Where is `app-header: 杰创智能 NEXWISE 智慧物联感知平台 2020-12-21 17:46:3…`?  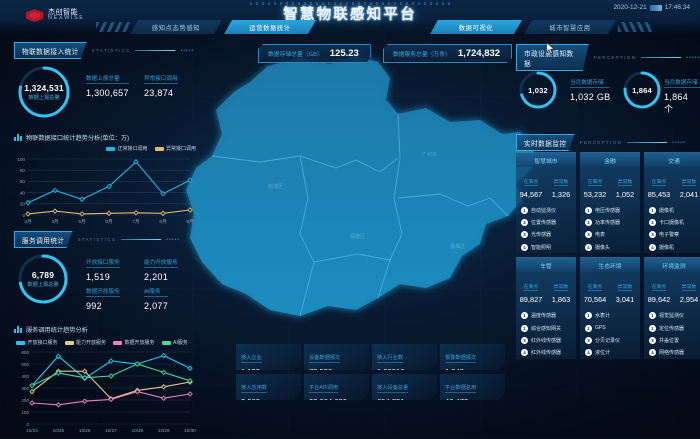 app-header: 杰创智能 NEXWISE 智慧物联感知平台 2020-12-21 17:46:3… is located at coordinates (350, 17).